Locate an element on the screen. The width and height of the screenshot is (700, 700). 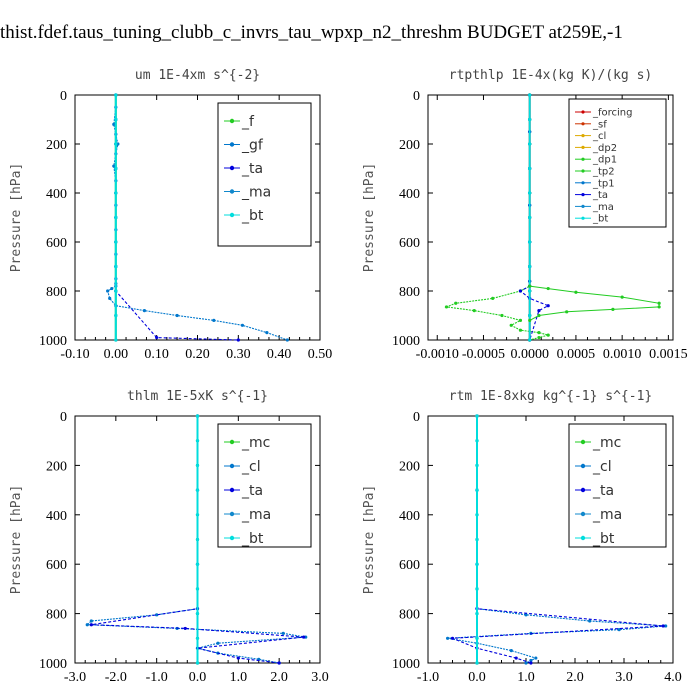
legend: _mc _cl _ta _ma _bt is located at coordinates (264, 485).